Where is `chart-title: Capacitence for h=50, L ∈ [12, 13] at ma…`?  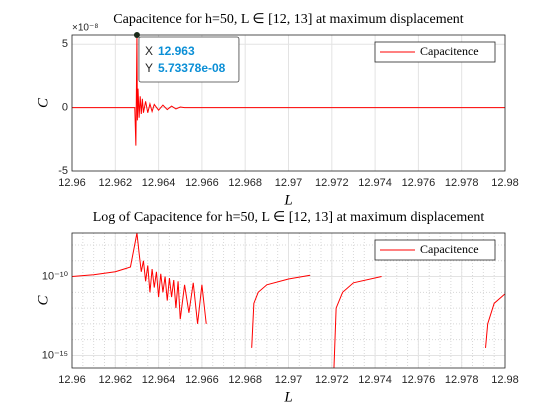 chart-title: Capacitence for h=50, L ∈ [12, 13] at ma… is located at coordinates (288, 19).